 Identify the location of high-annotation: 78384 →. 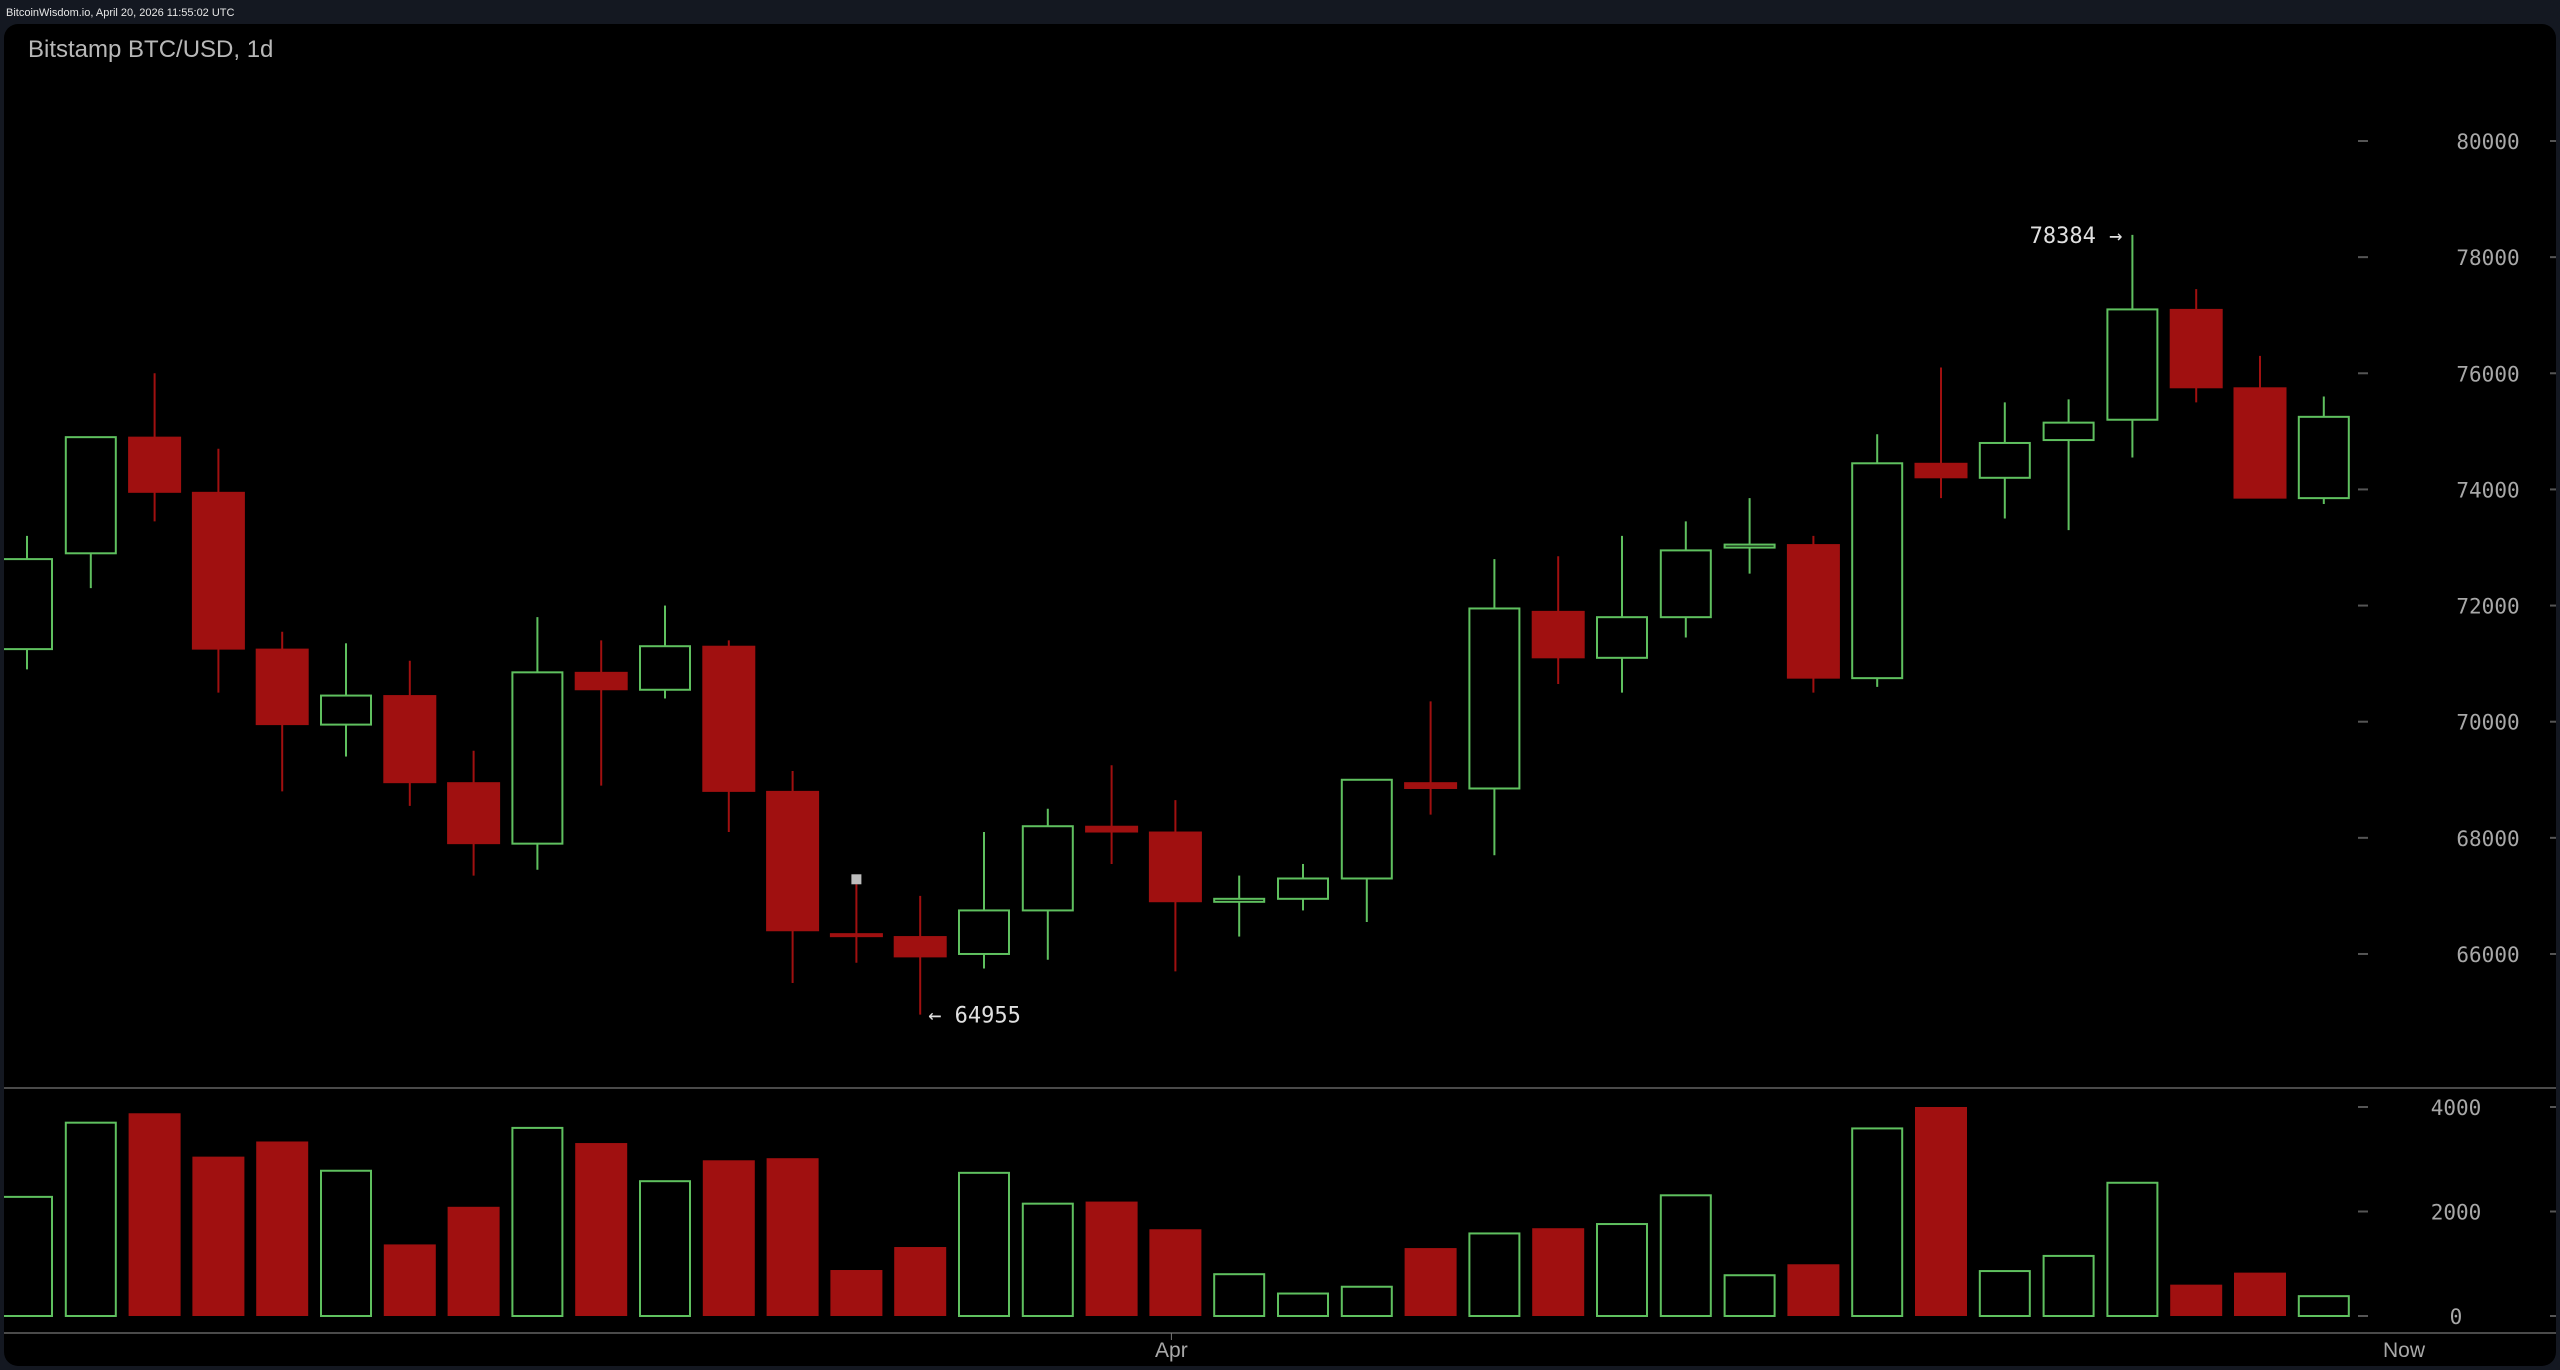
(2076, 236).